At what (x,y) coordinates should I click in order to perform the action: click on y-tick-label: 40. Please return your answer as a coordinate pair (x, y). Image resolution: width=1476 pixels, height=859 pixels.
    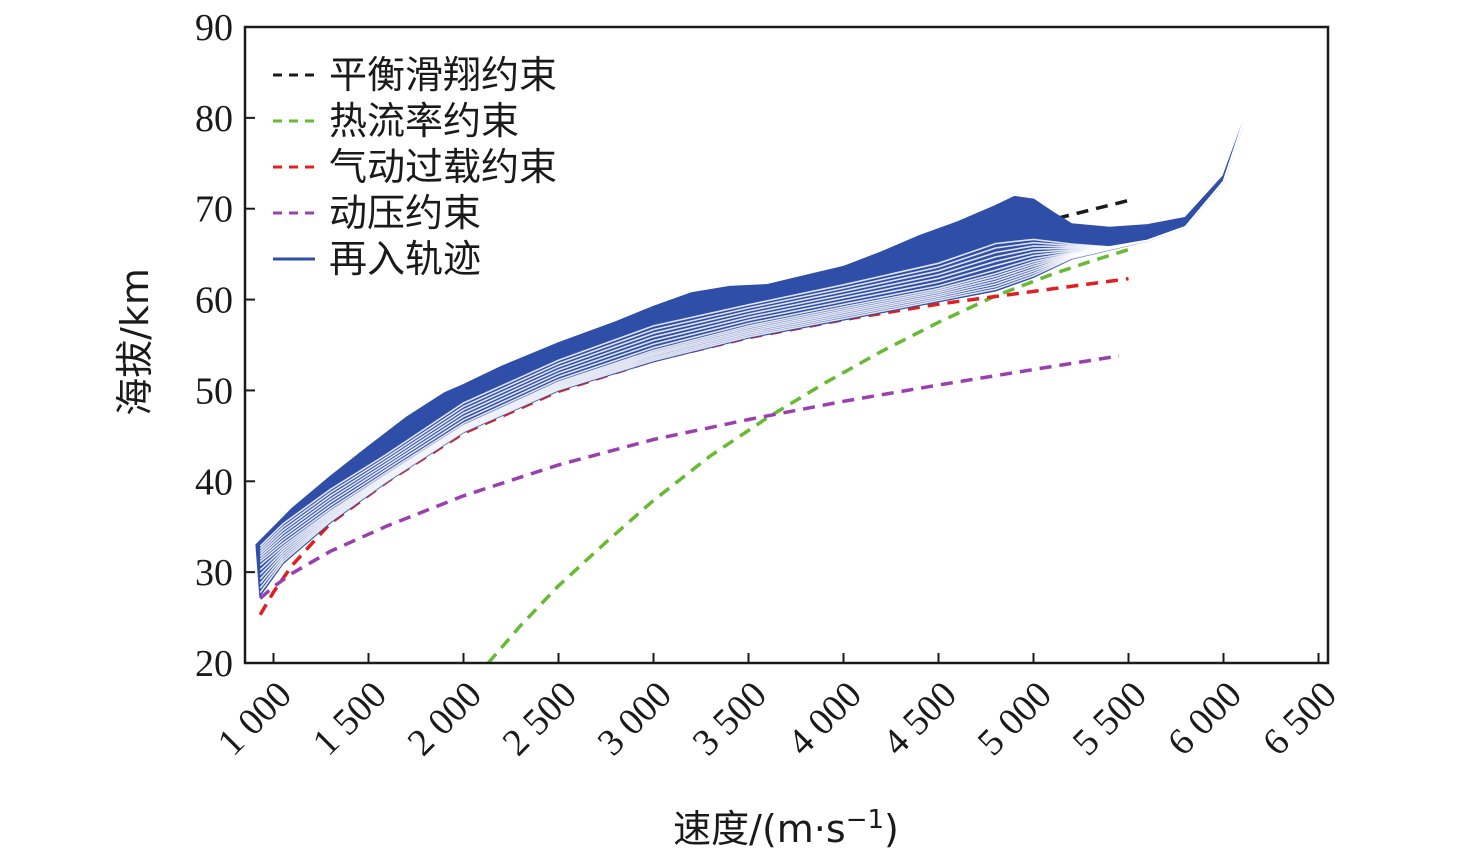
    Looking at the image, I should click on (214, 482).